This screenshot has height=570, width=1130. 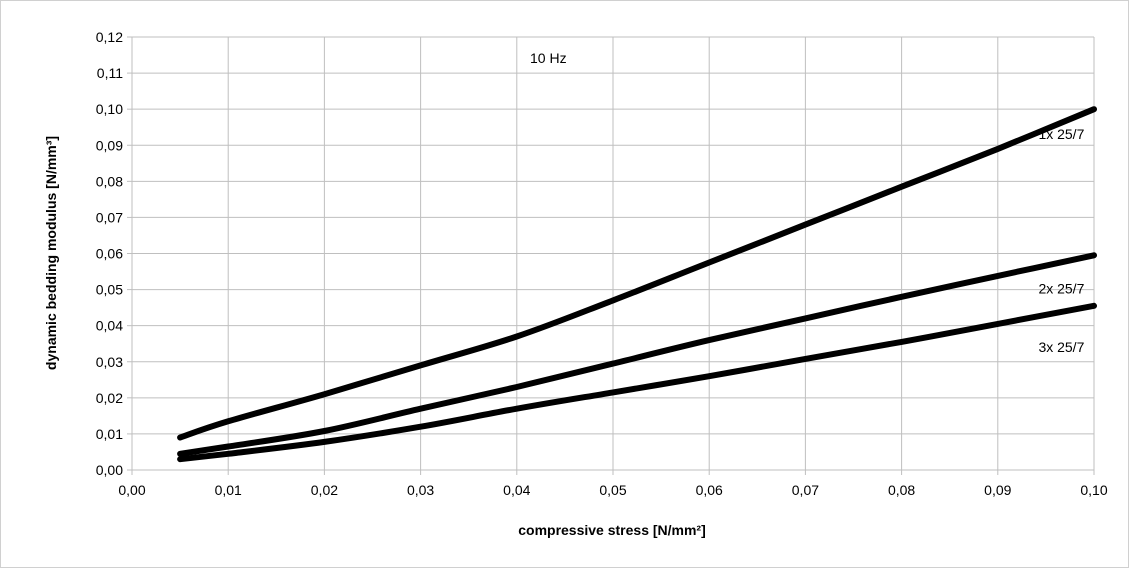 What do you see at coordinates (997, 490) in the screenshot?
I see `x-tick-label: 0,09` at bounding box center [997, 490].